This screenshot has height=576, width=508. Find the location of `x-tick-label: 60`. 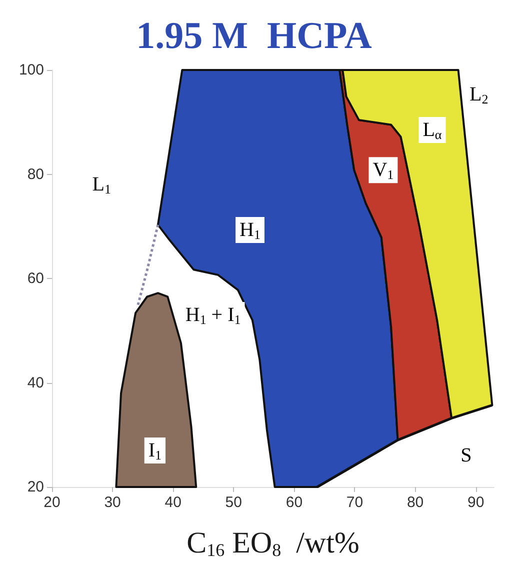

x-tick-label: 60 is located at coordinates (294, 502).